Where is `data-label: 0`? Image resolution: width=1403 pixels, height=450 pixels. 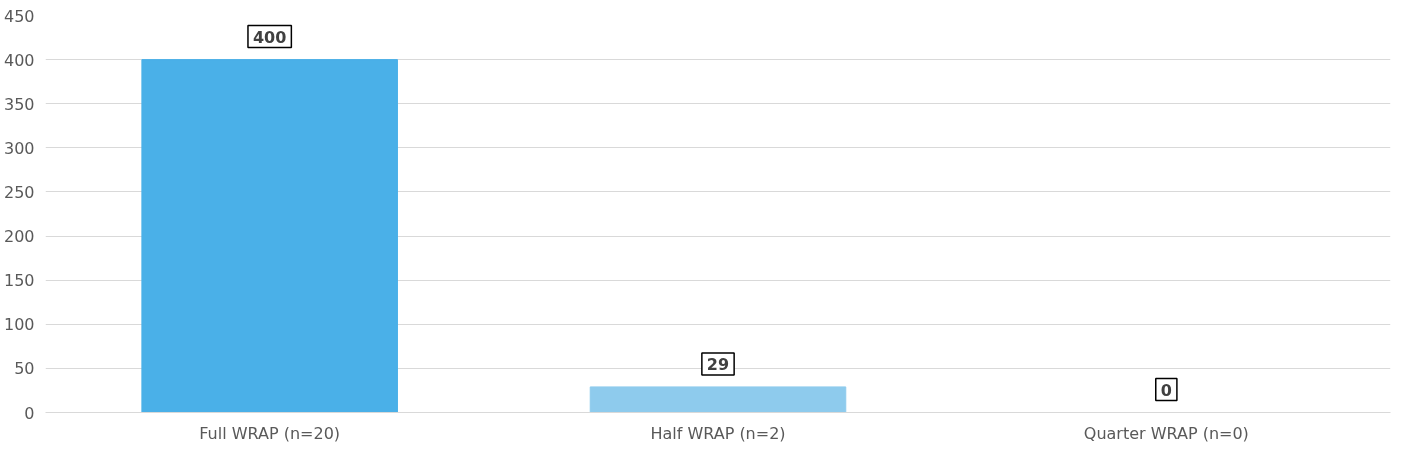 data-label: 0 is located at coordinates (1166, 390).